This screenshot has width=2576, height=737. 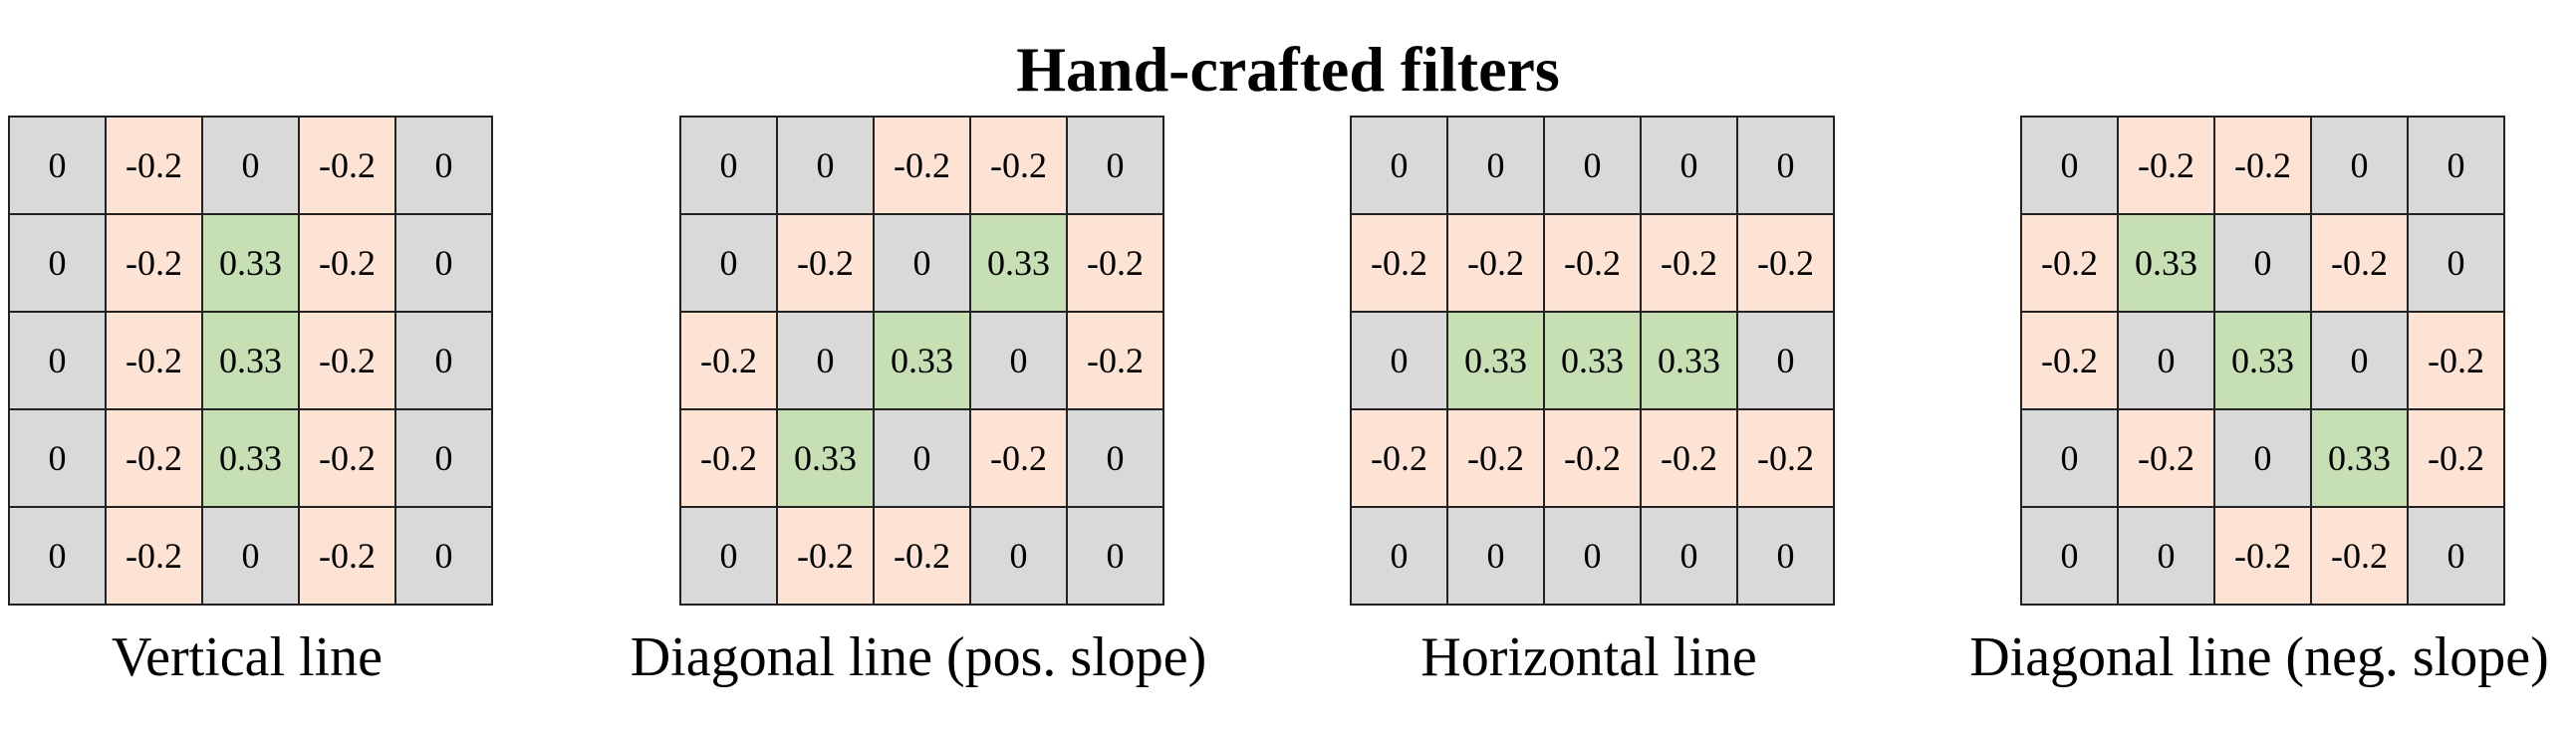 I want to click on filter-caption: Diagonal line (pos. slope), so click(x=918, y=657).